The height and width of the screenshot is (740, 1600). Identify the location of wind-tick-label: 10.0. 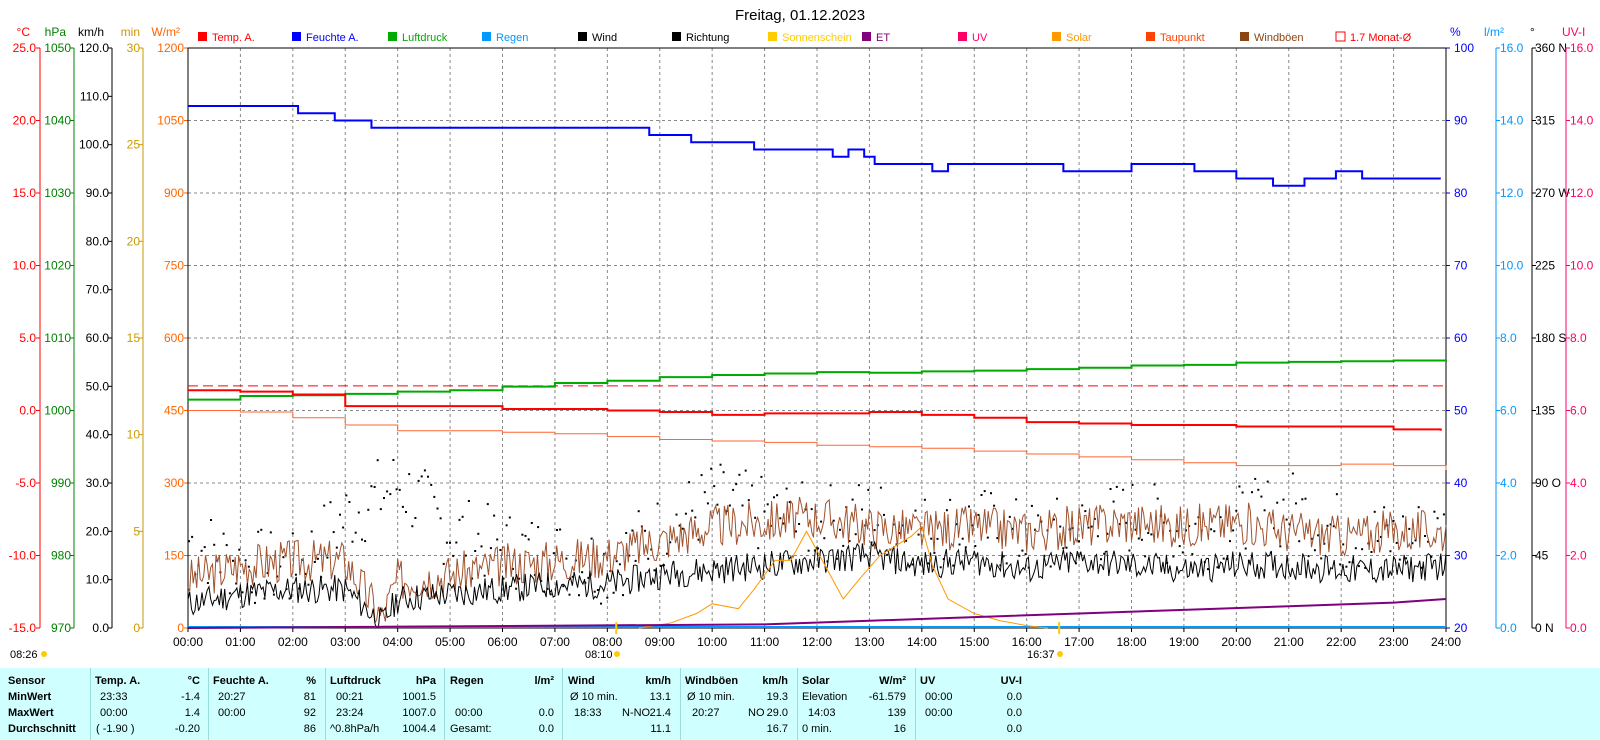
(98, 580).